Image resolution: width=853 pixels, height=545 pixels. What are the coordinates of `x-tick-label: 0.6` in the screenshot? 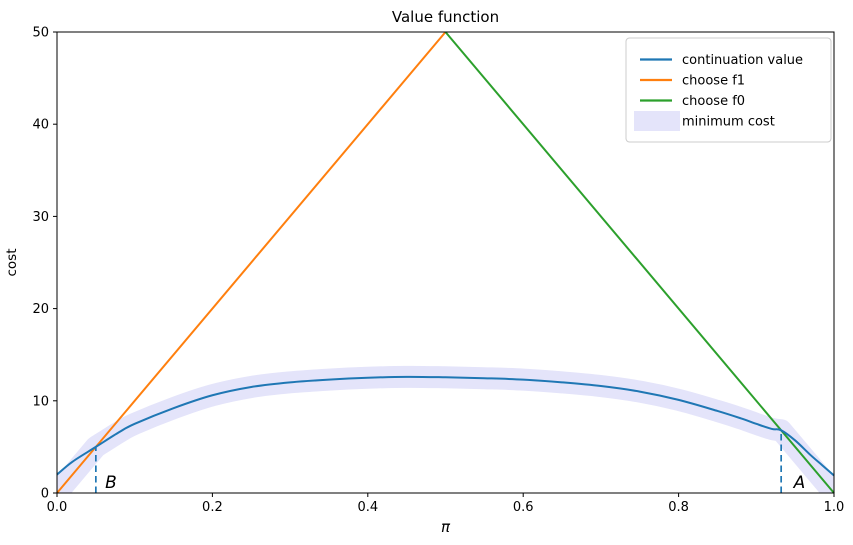 It's located at (523, 507).